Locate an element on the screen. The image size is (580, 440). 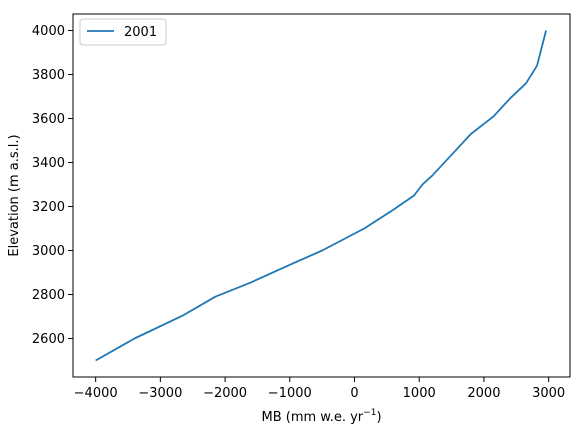
y-tick-label: 3800 is located at coordinates (48, 75).